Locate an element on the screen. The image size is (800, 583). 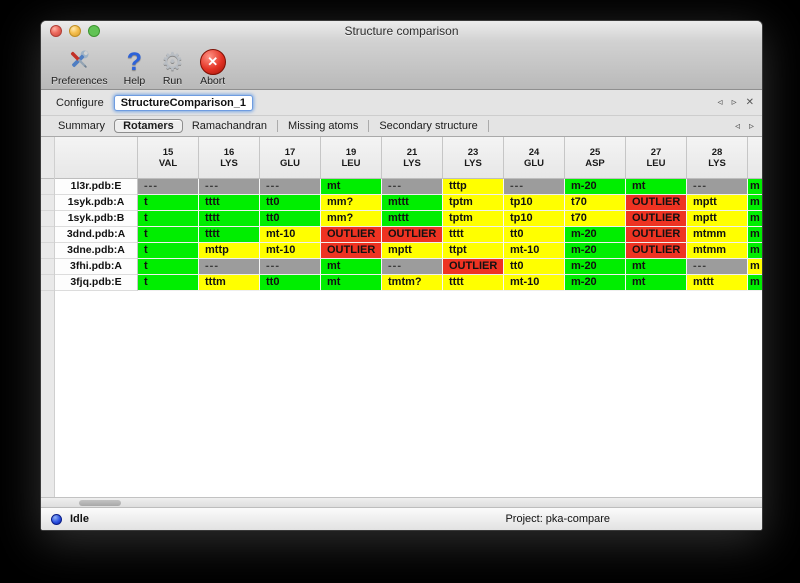
rotamer-cell: tmtm? is located at coordinates (412, 283).